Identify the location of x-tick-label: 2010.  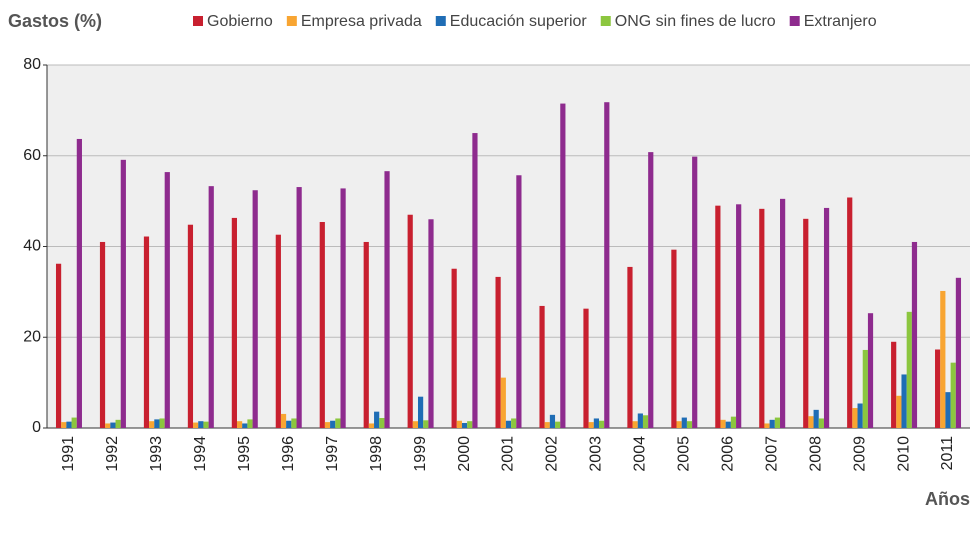
(903, 454).